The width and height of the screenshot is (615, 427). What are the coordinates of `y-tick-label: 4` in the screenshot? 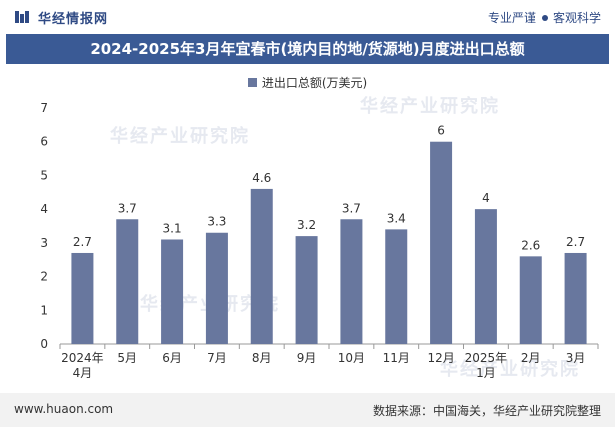 It's located at (44, 209).